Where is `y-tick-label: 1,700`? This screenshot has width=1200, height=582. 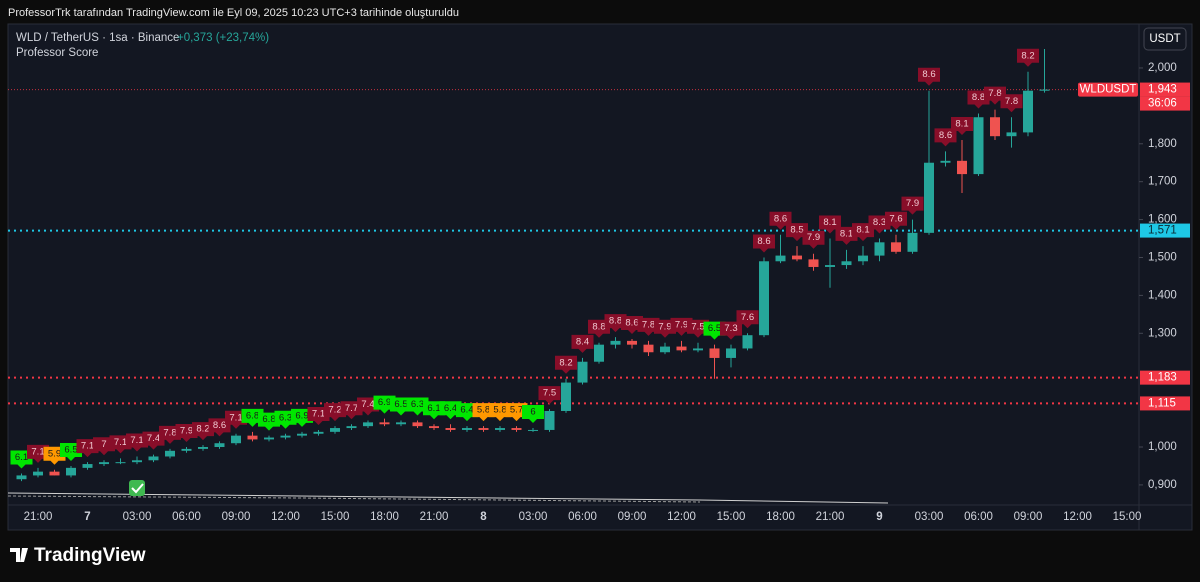
y-tick-label: 1,700 is located at coordinates (1162, 182).